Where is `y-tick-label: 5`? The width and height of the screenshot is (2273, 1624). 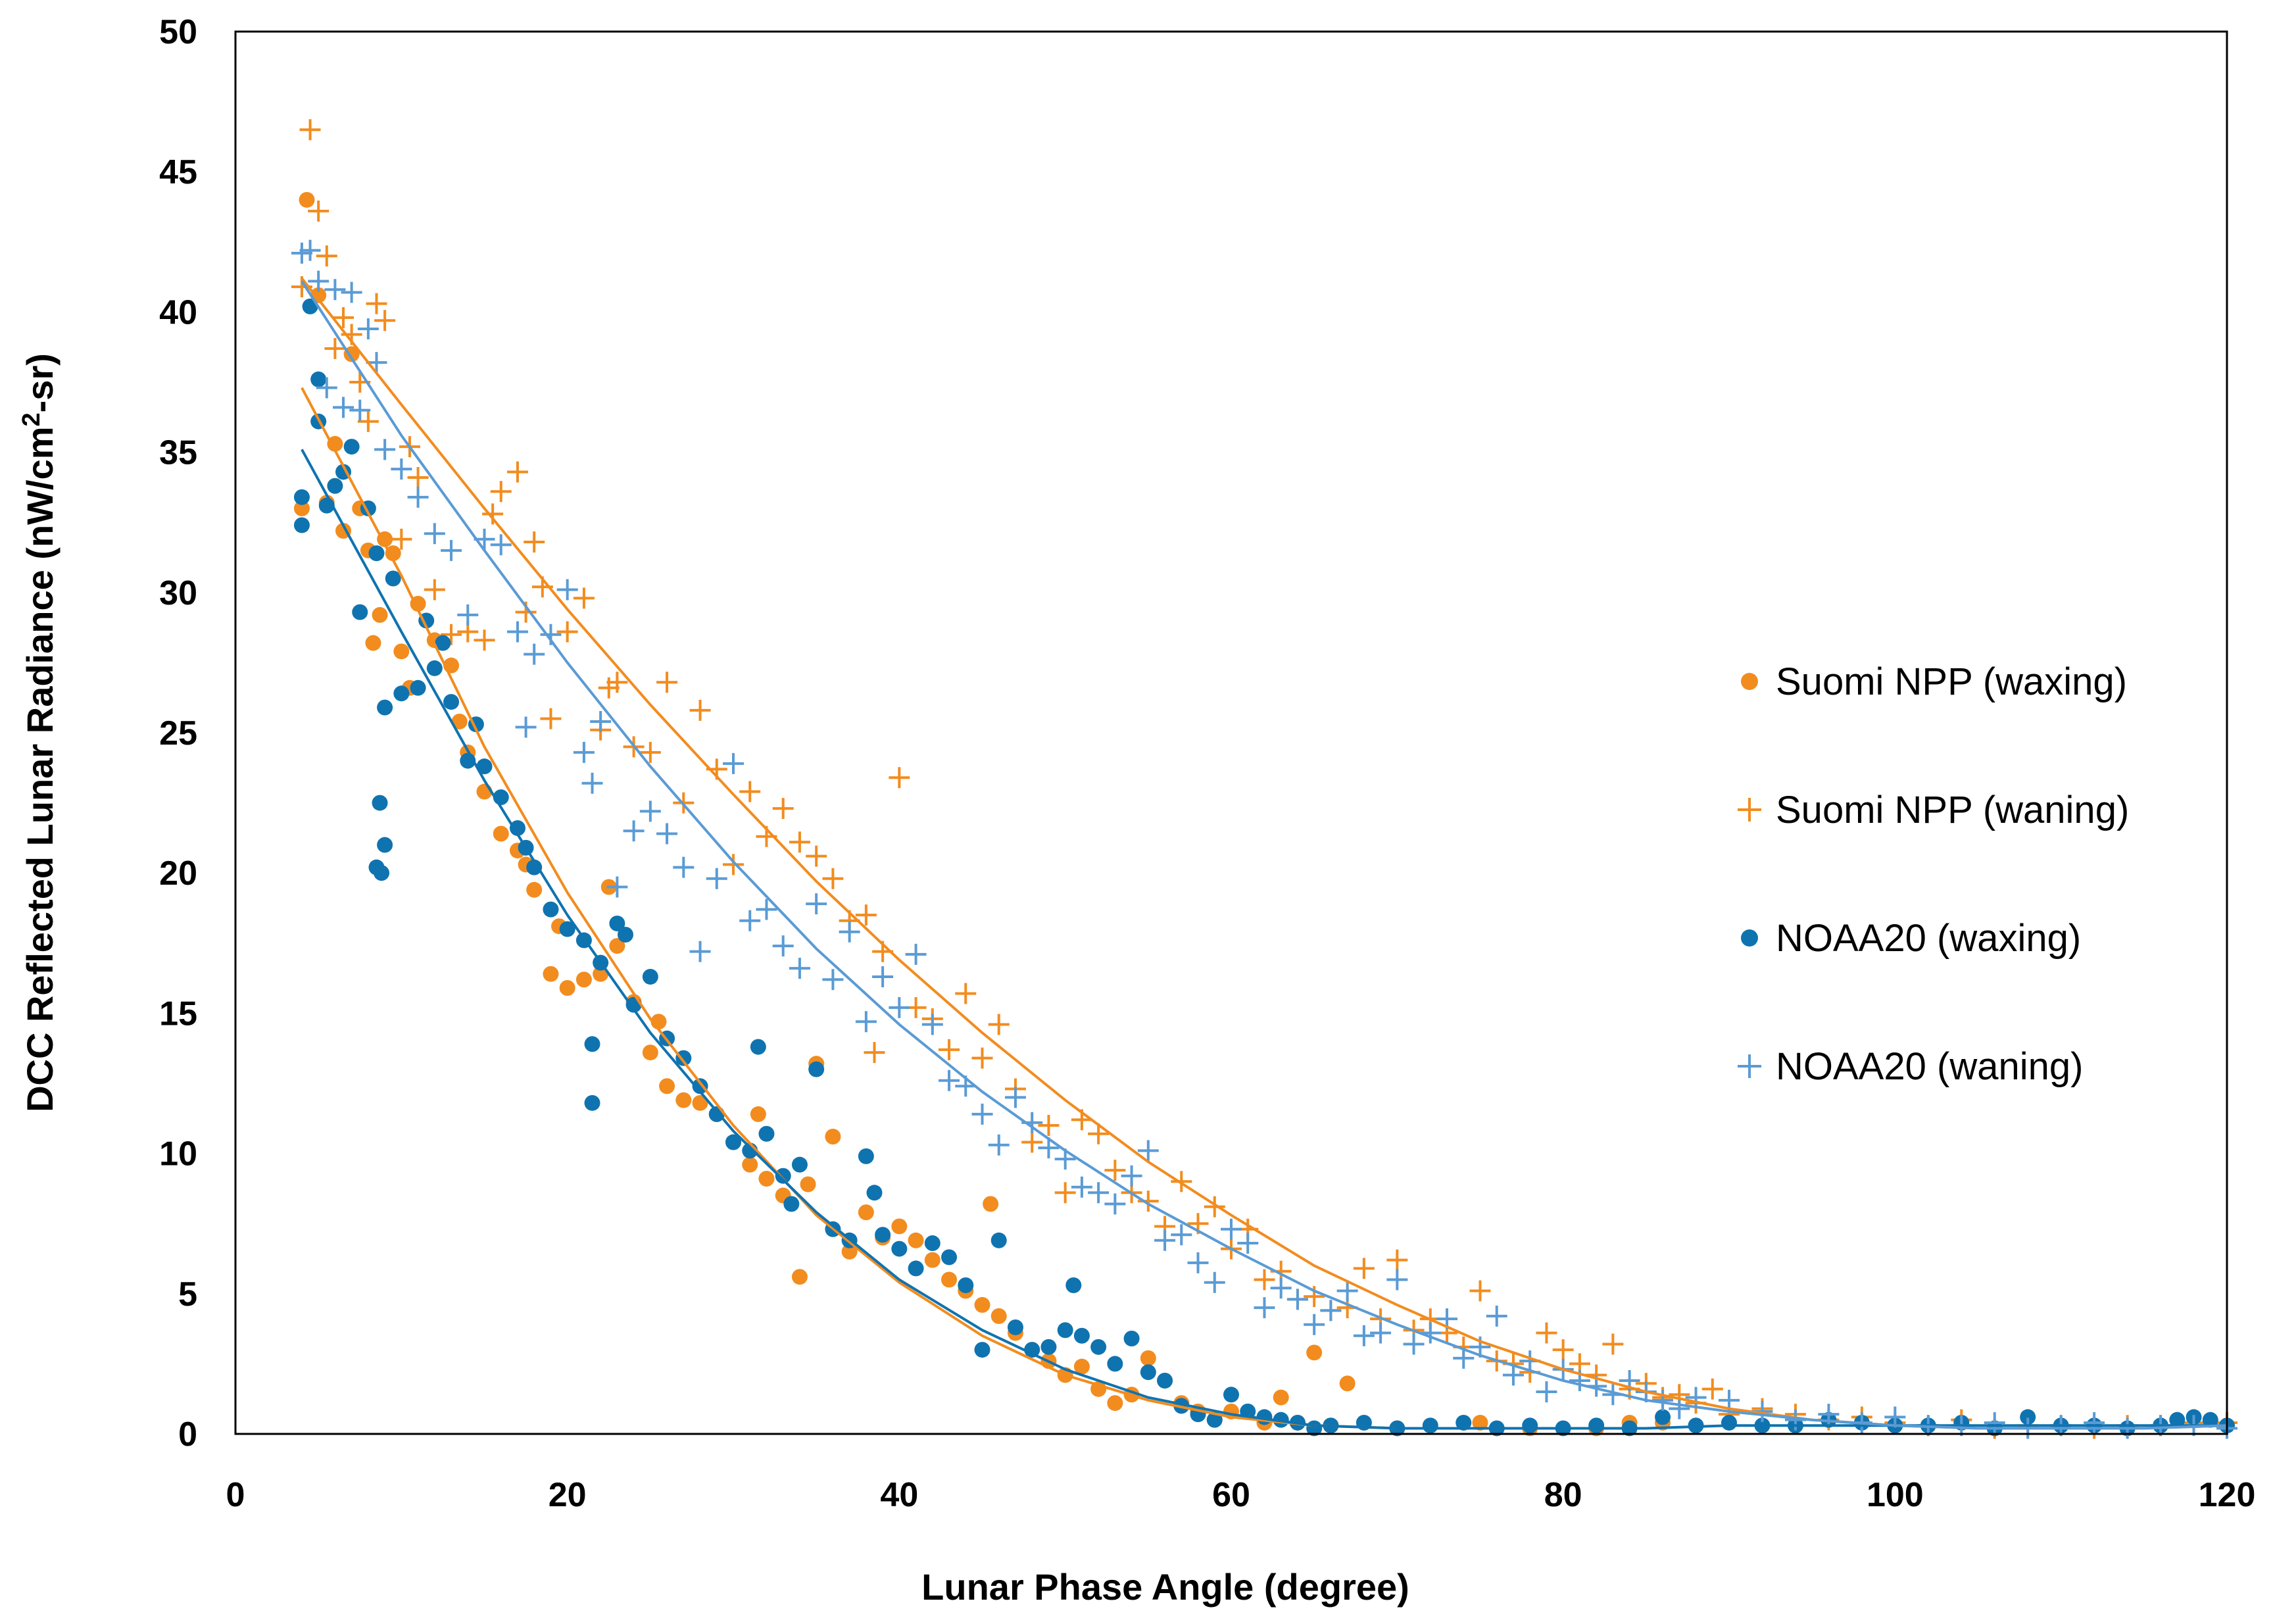
y-tick-label: 5 is located at coordinates (188, 1294).